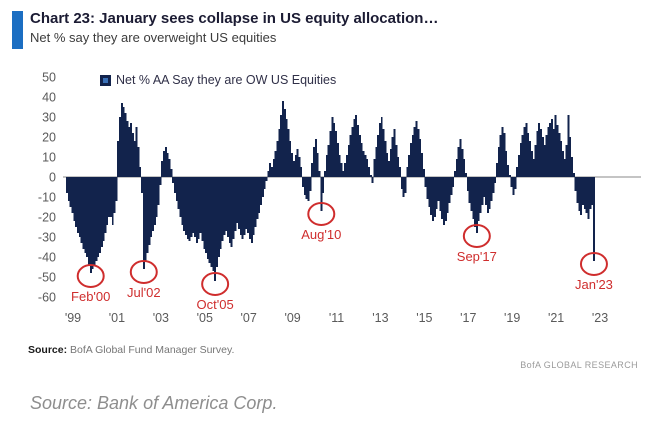 Image resolution: width=672 pixels, height=426 pixels. I want to click on x-axis-tick-label: '99, so click(73, 318).